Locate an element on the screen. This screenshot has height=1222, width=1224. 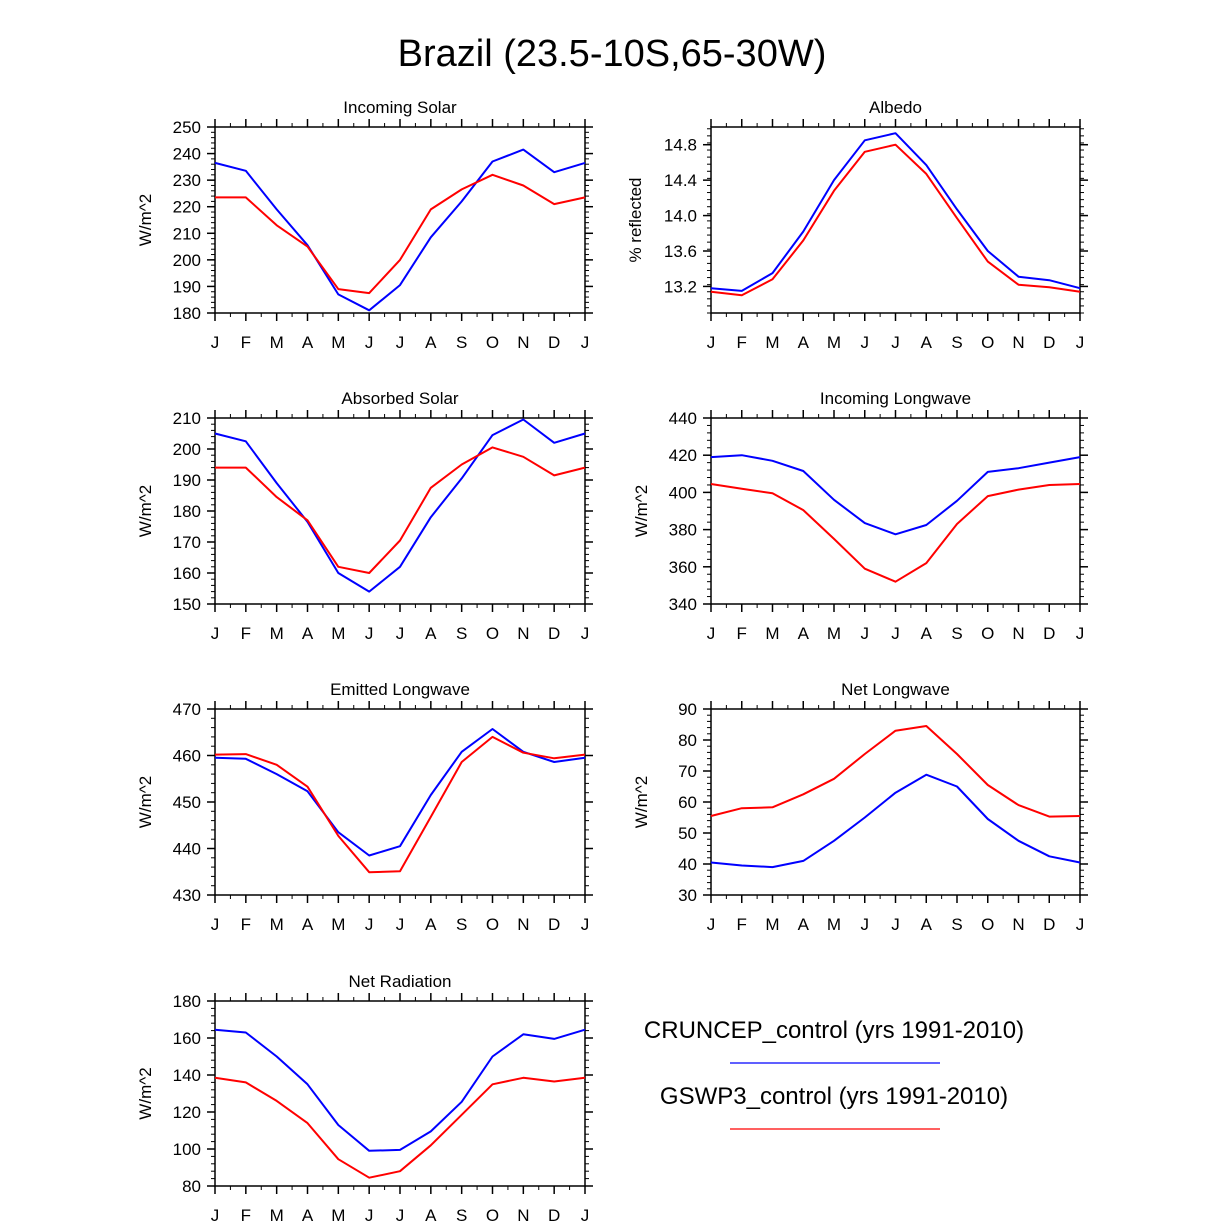
panel-title: Absorbed Solar is located at coordinates (400, 398).